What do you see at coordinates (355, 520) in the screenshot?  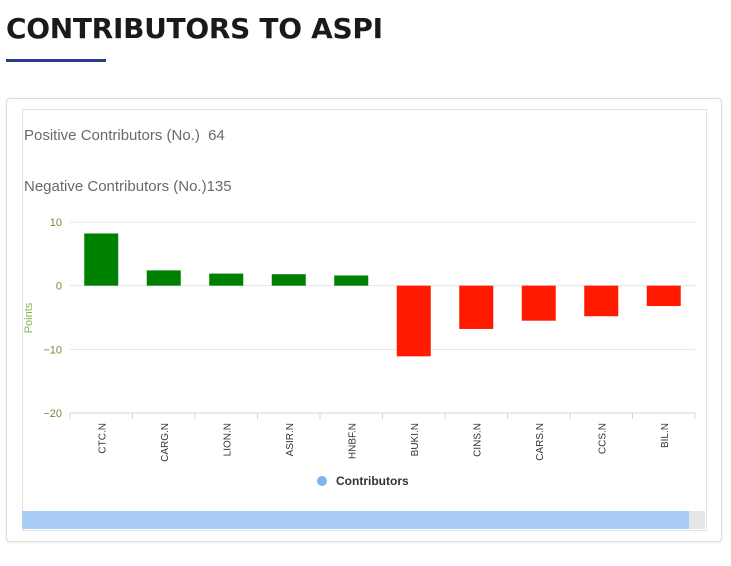 I see `scrollbar-thumb` at bounding box center [355, 520].